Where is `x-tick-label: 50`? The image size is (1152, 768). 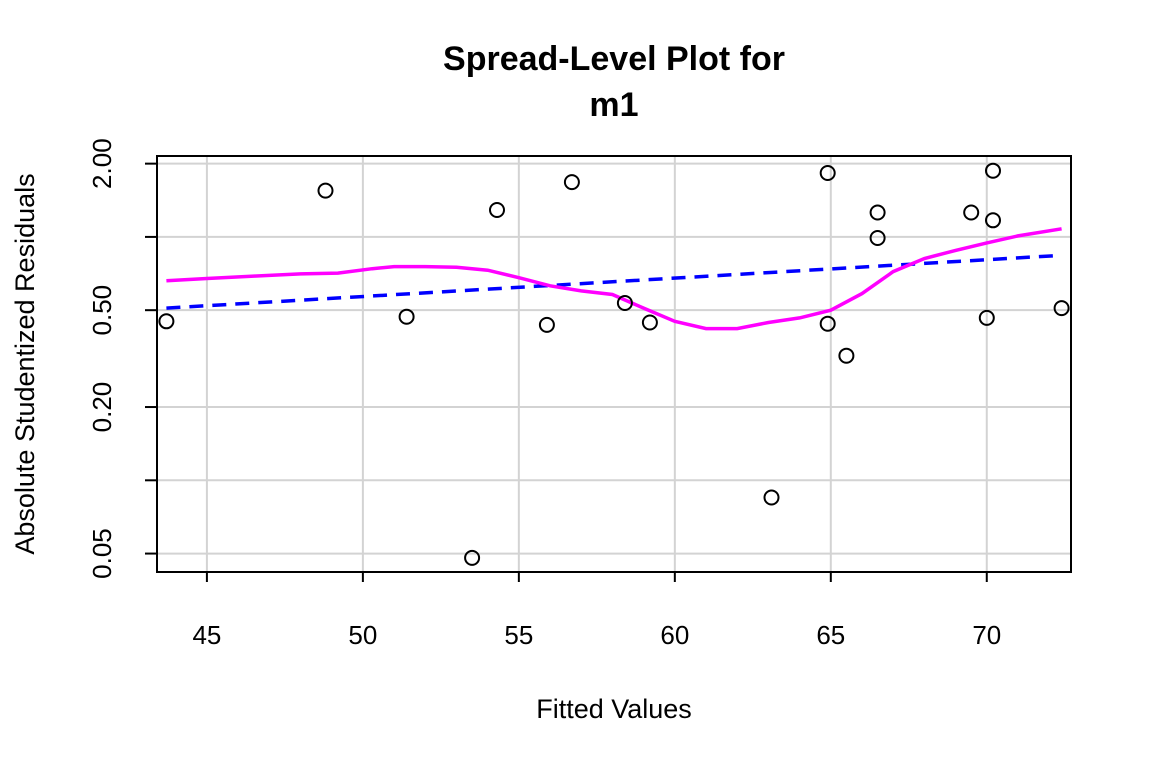
x-tick-label: 50 is located at coordinates (362, 635).